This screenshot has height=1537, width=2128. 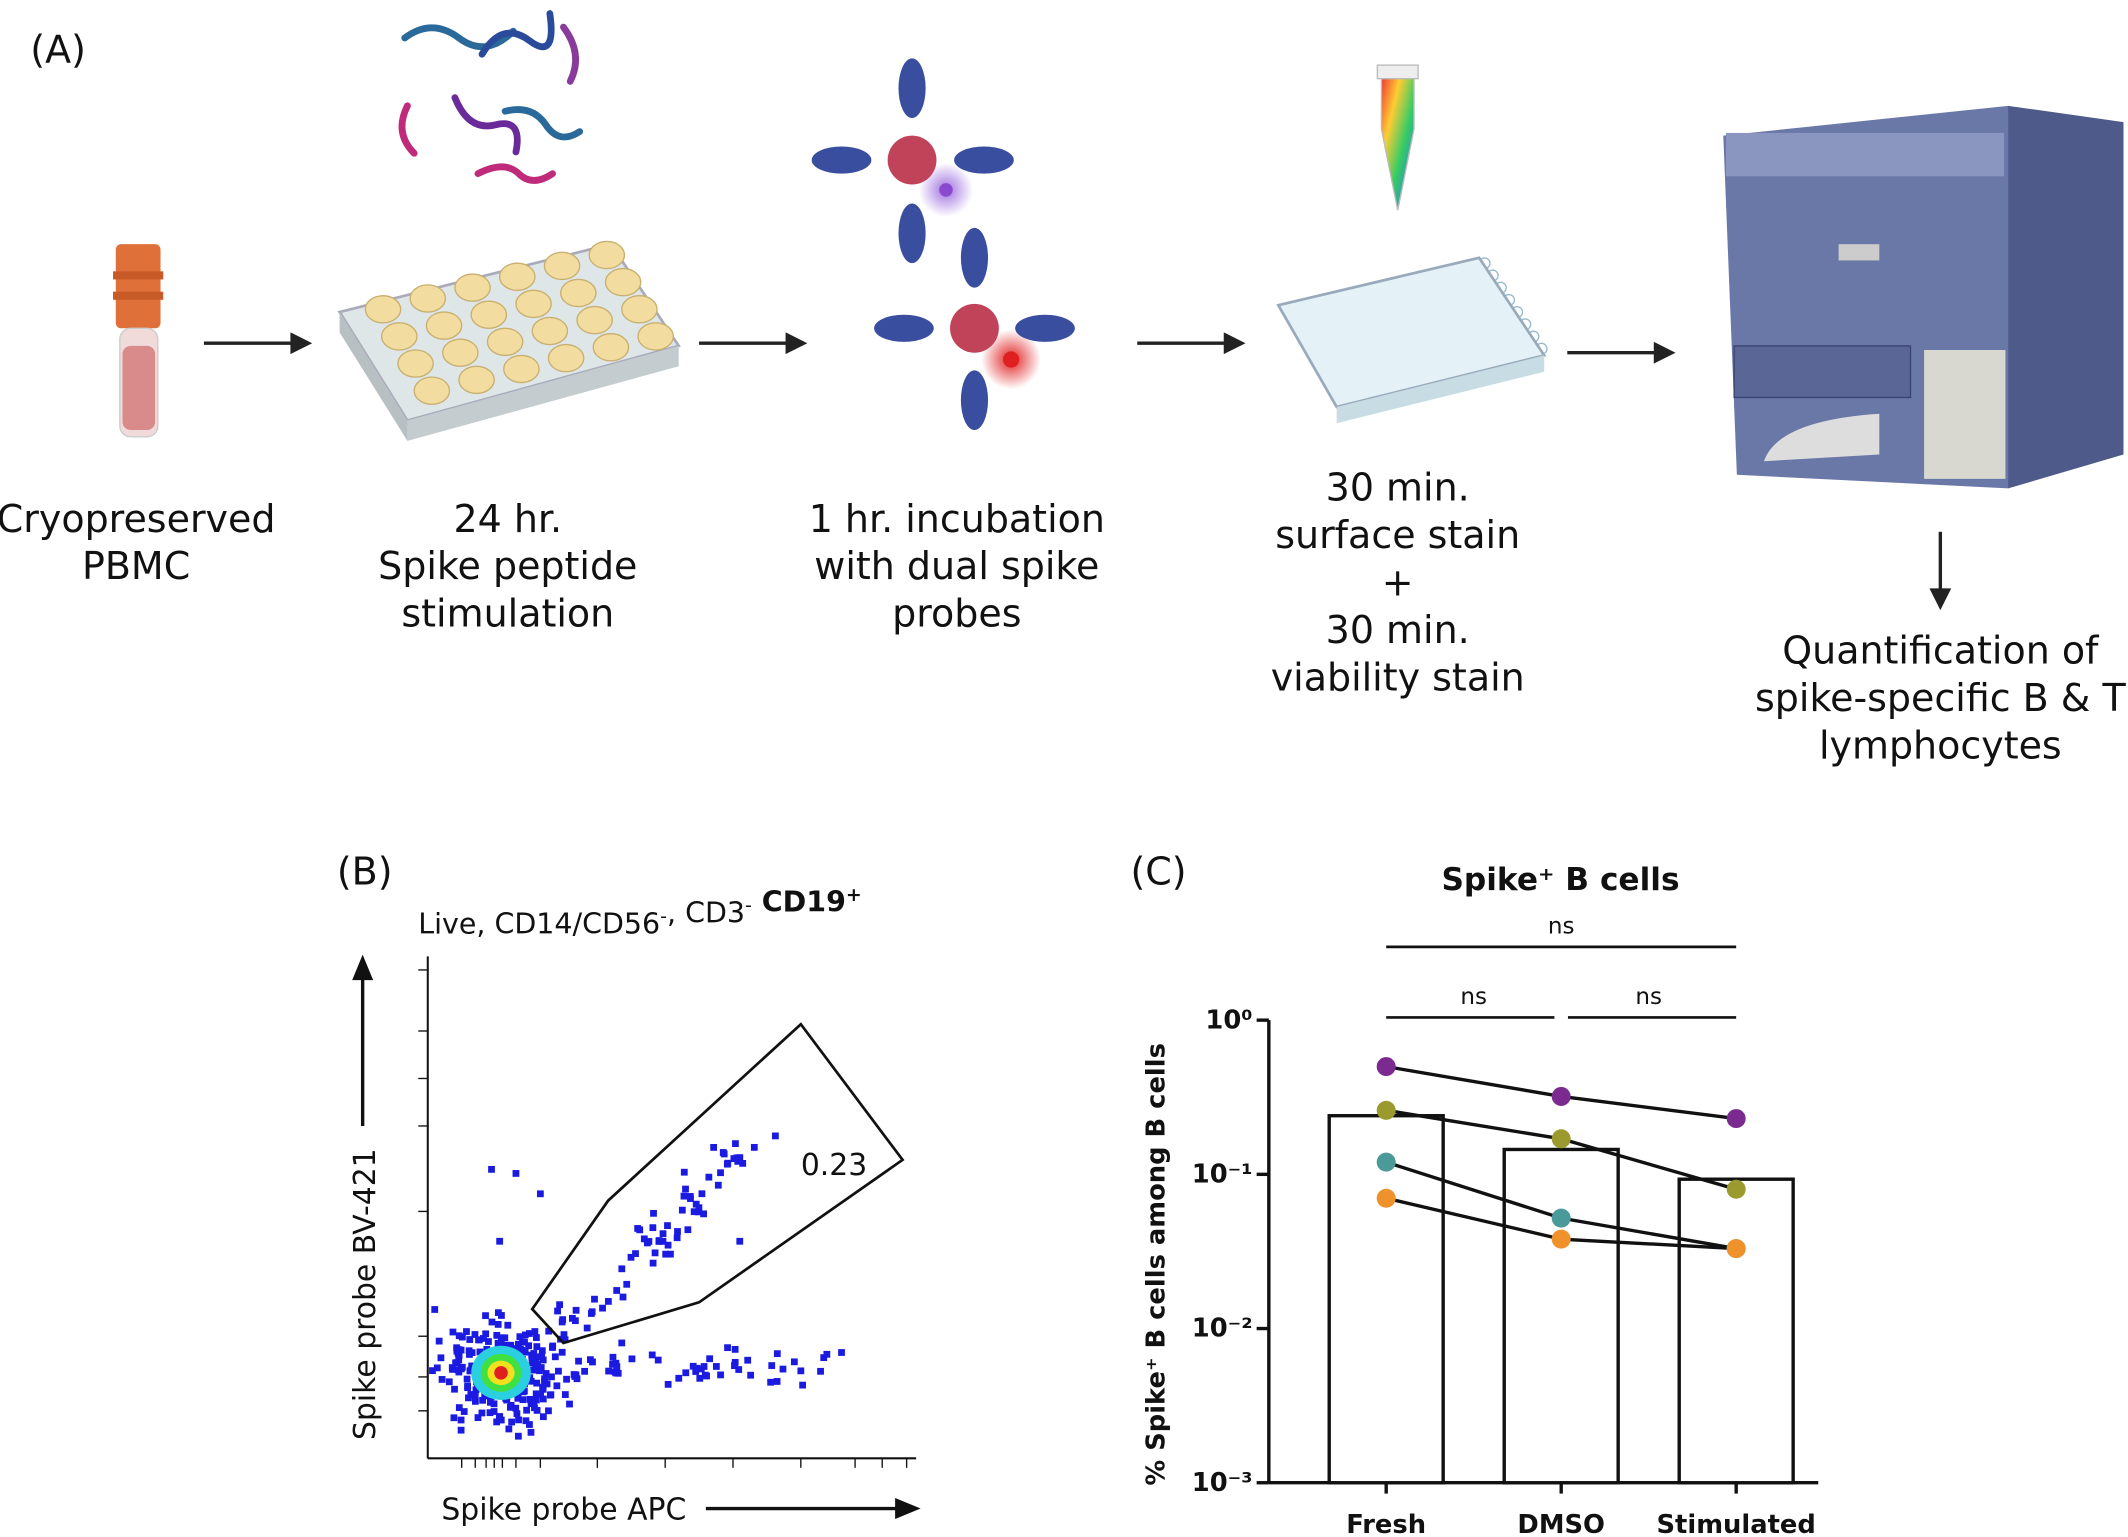 I want to click on spike-probes, so click(x=943, y=244).